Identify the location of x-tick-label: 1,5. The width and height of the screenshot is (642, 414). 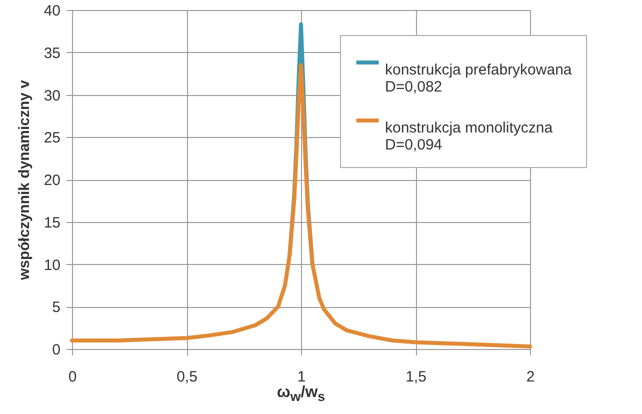
(416, 377).